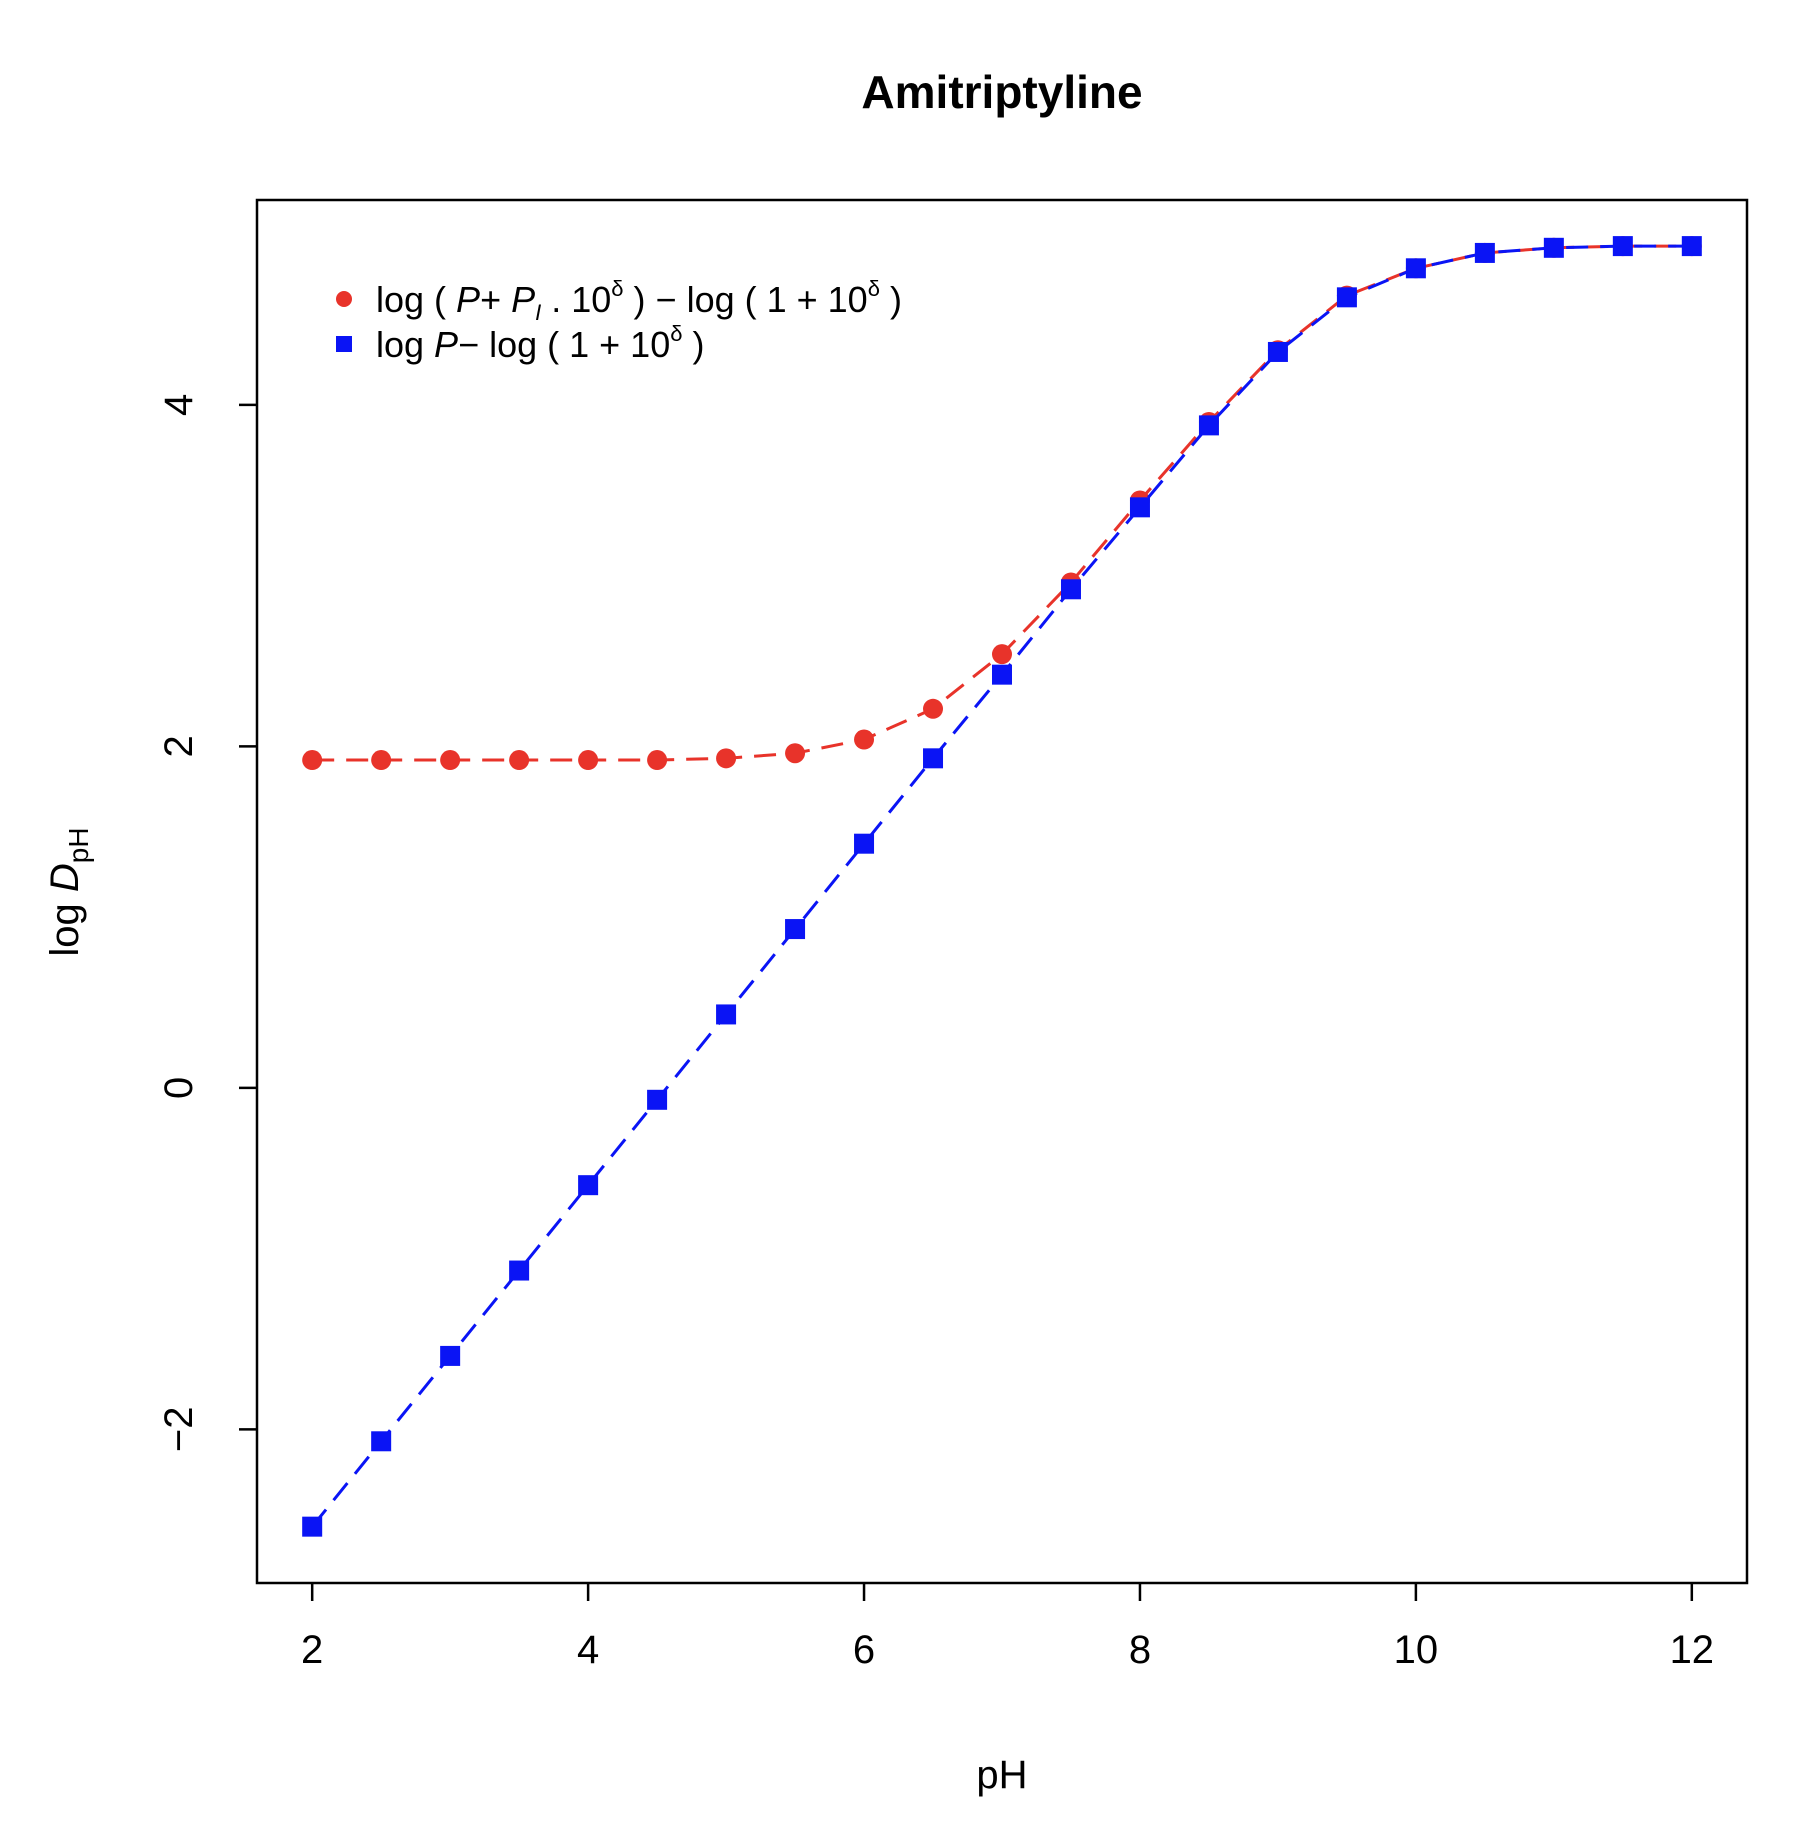 Image resolution: width=1808 pixels, height=1824 pixels. I want to click on y-axis: −2 0 2 4, so click(207, 923).